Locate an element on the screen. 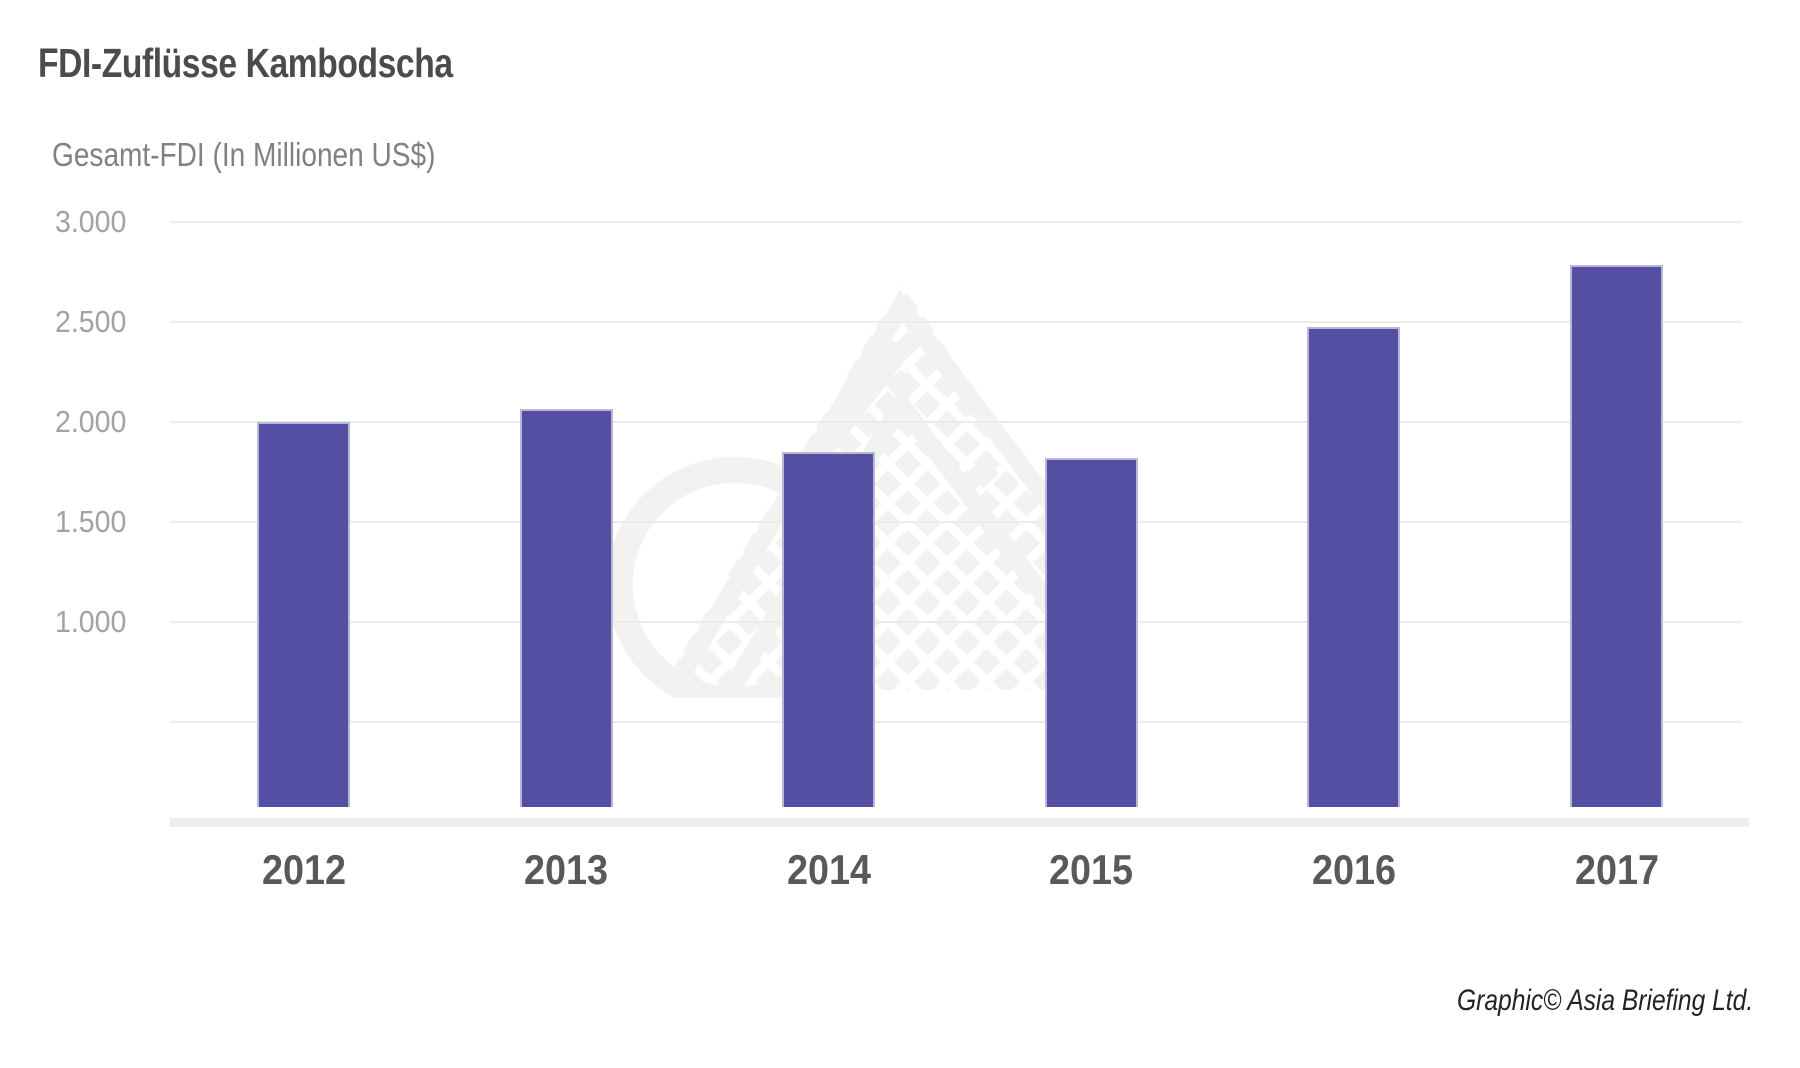  y-axis-tick-label: 1.500 is located at coordinates (91, 521).